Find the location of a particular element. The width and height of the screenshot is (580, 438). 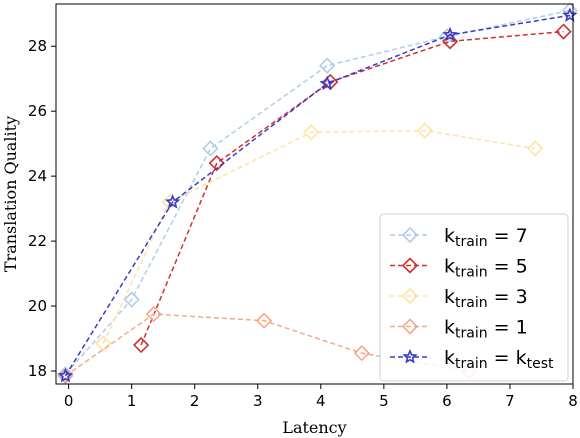

x-tick-label: 5 is located at coordinates (384, 401).